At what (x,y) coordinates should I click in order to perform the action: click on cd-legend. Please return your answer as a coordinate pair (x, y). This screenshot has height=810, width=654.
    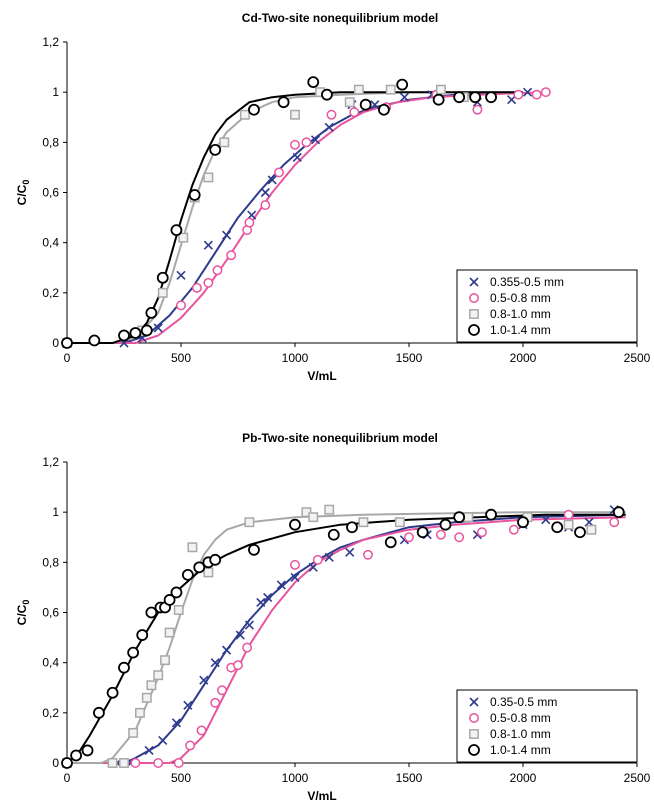
    Looking at the image, I should click on (547, 306).